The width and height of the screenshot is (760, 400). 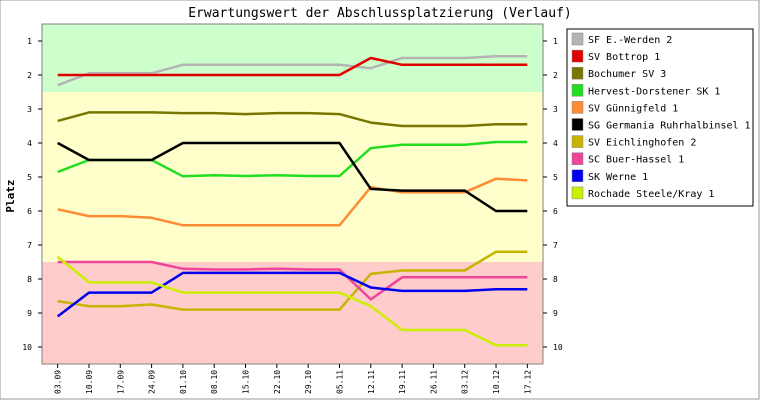 What do you see at coordinates (555, 177) in the screenshot?
I see `y-tick-label-right: 5` at bounding box center [555, 177].